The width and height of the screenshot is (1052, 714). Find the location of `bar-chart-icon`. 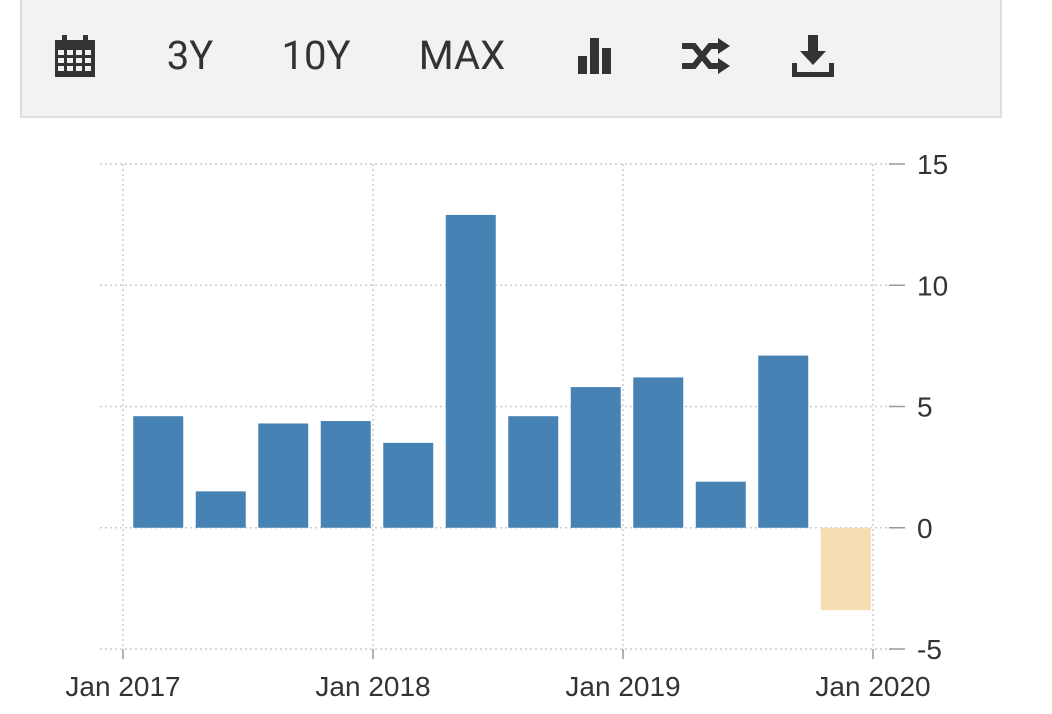

bar-chart-icon is located at coordinates (596, 56).